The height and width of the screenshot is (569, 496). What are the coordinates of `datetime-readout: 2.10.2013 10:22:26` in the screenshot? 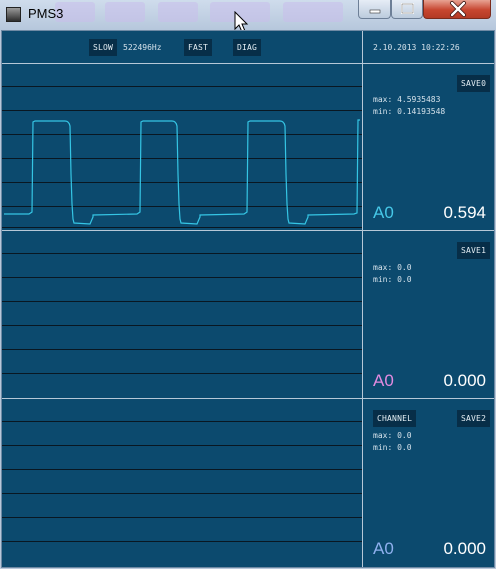 It's located at (416, 47).